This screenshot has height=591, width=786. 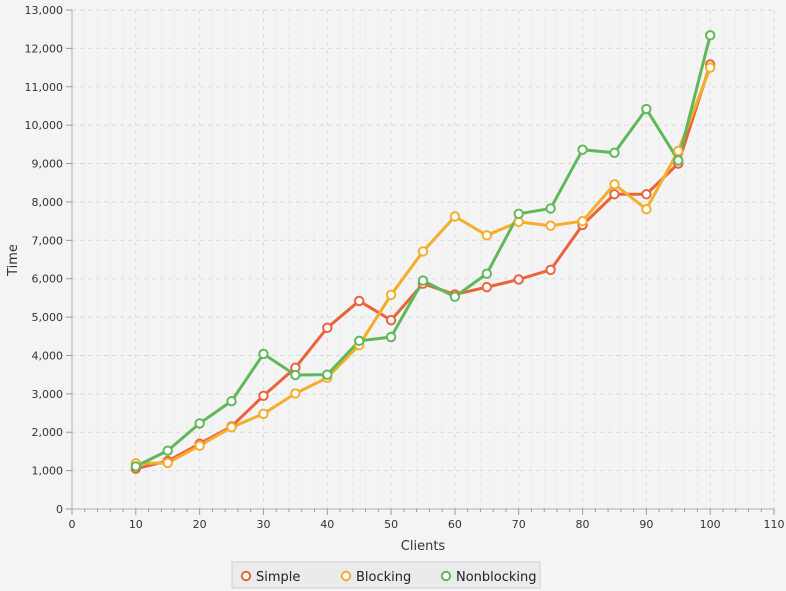 I want to click on x-tick-label: 80, so click(x=583, y=524).